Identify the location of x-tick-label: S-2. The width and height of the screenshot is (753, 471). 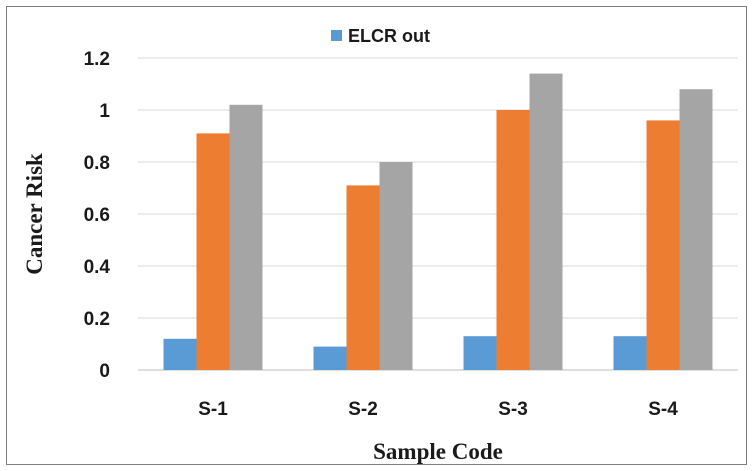
(363, 409).